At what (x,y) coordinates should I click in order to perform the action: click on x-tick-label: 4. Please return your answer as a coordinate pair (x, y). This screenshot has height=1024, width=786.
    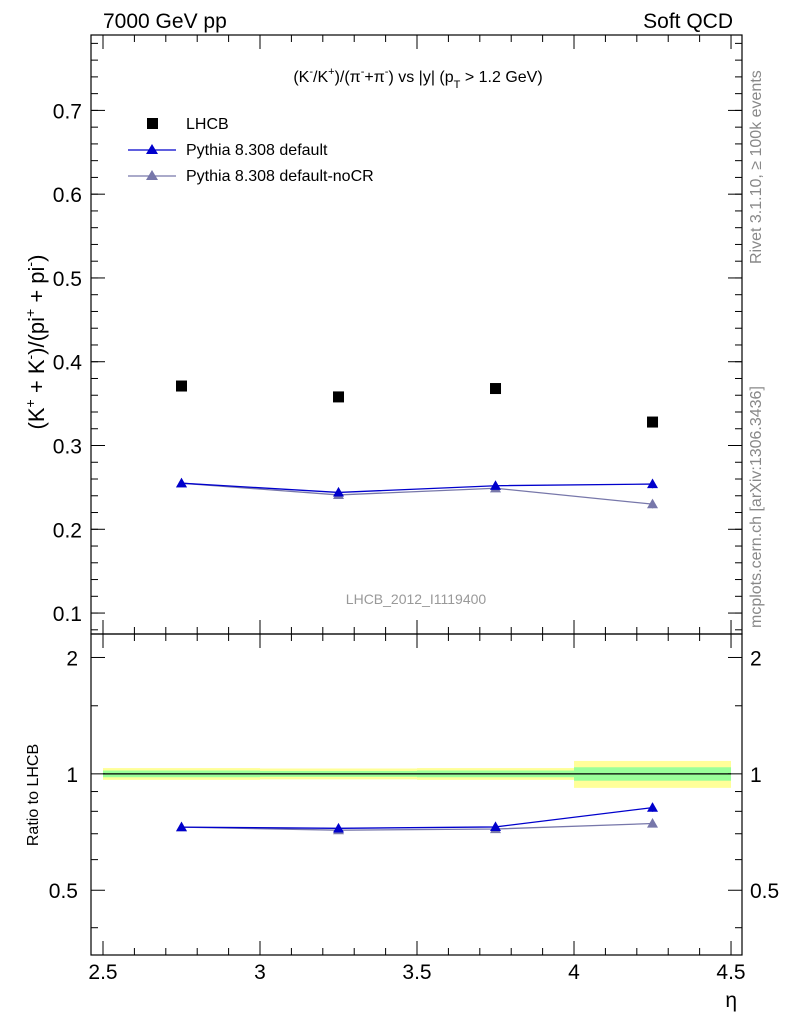
    Looking at the image, I should click on (574, 972).